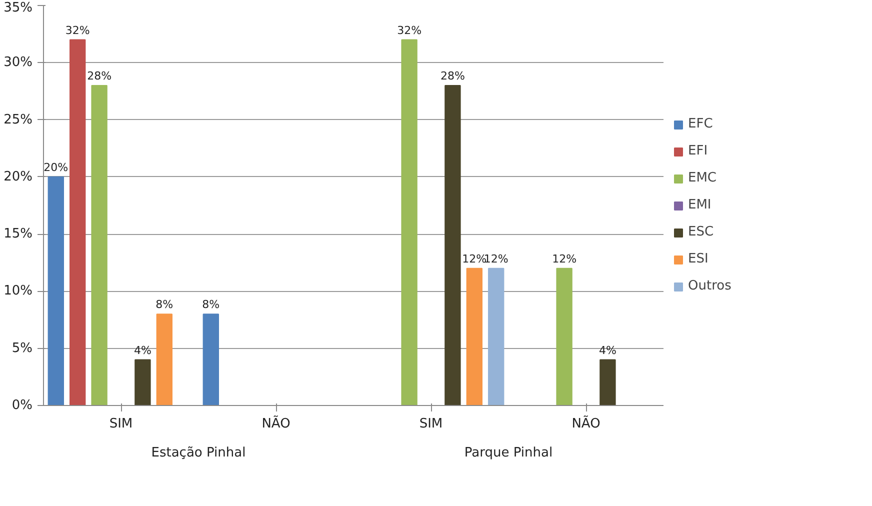 This screenshot has width=872, height=506. What do you see at coordinates (198, 453) in the screenshot?
I see `text: Estação Pinhal` at bounding box center [198, 453].